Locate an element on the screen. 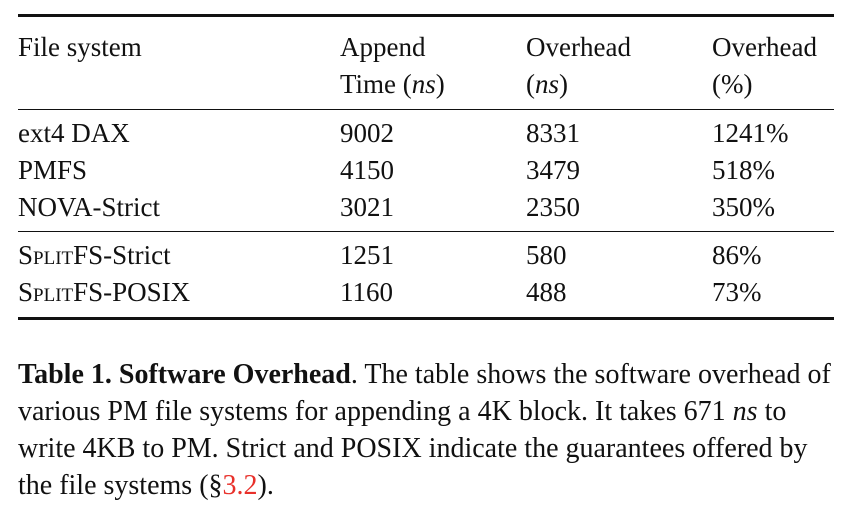 This screenshot has width=853, height=525. header-append-line2: Time ( is located at coordinates (376, 84).